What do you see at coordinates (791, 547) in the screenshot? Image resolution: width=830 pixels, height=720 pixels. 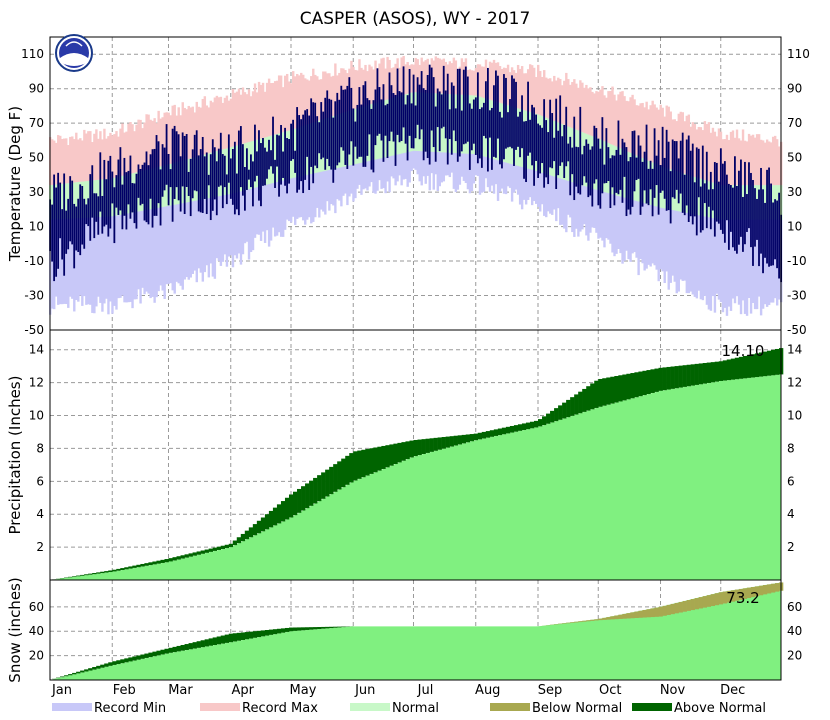 I see `y-tick-label-right: 2` at bounding box center [791, 547].